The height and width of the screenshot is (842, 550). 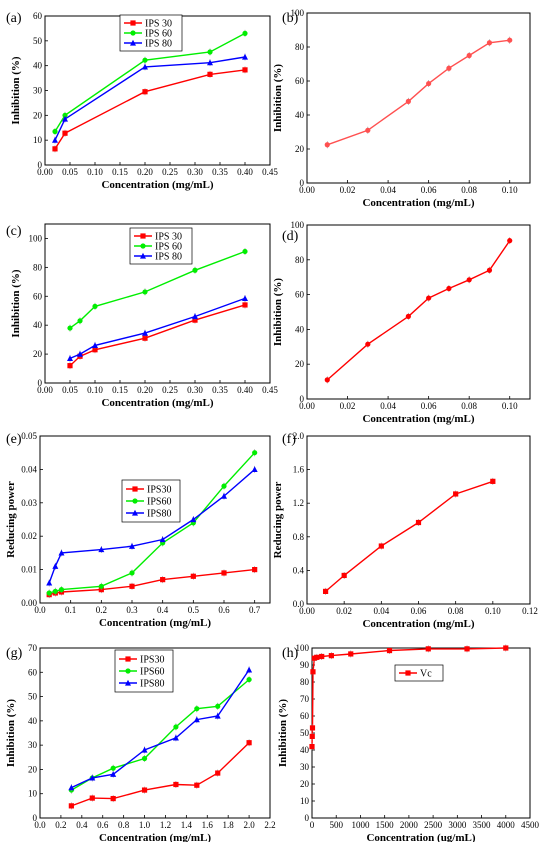 What do you see at coordinates (144, 671) in the screenshot?
I see `legend-box` at bounding box center [144, 671].